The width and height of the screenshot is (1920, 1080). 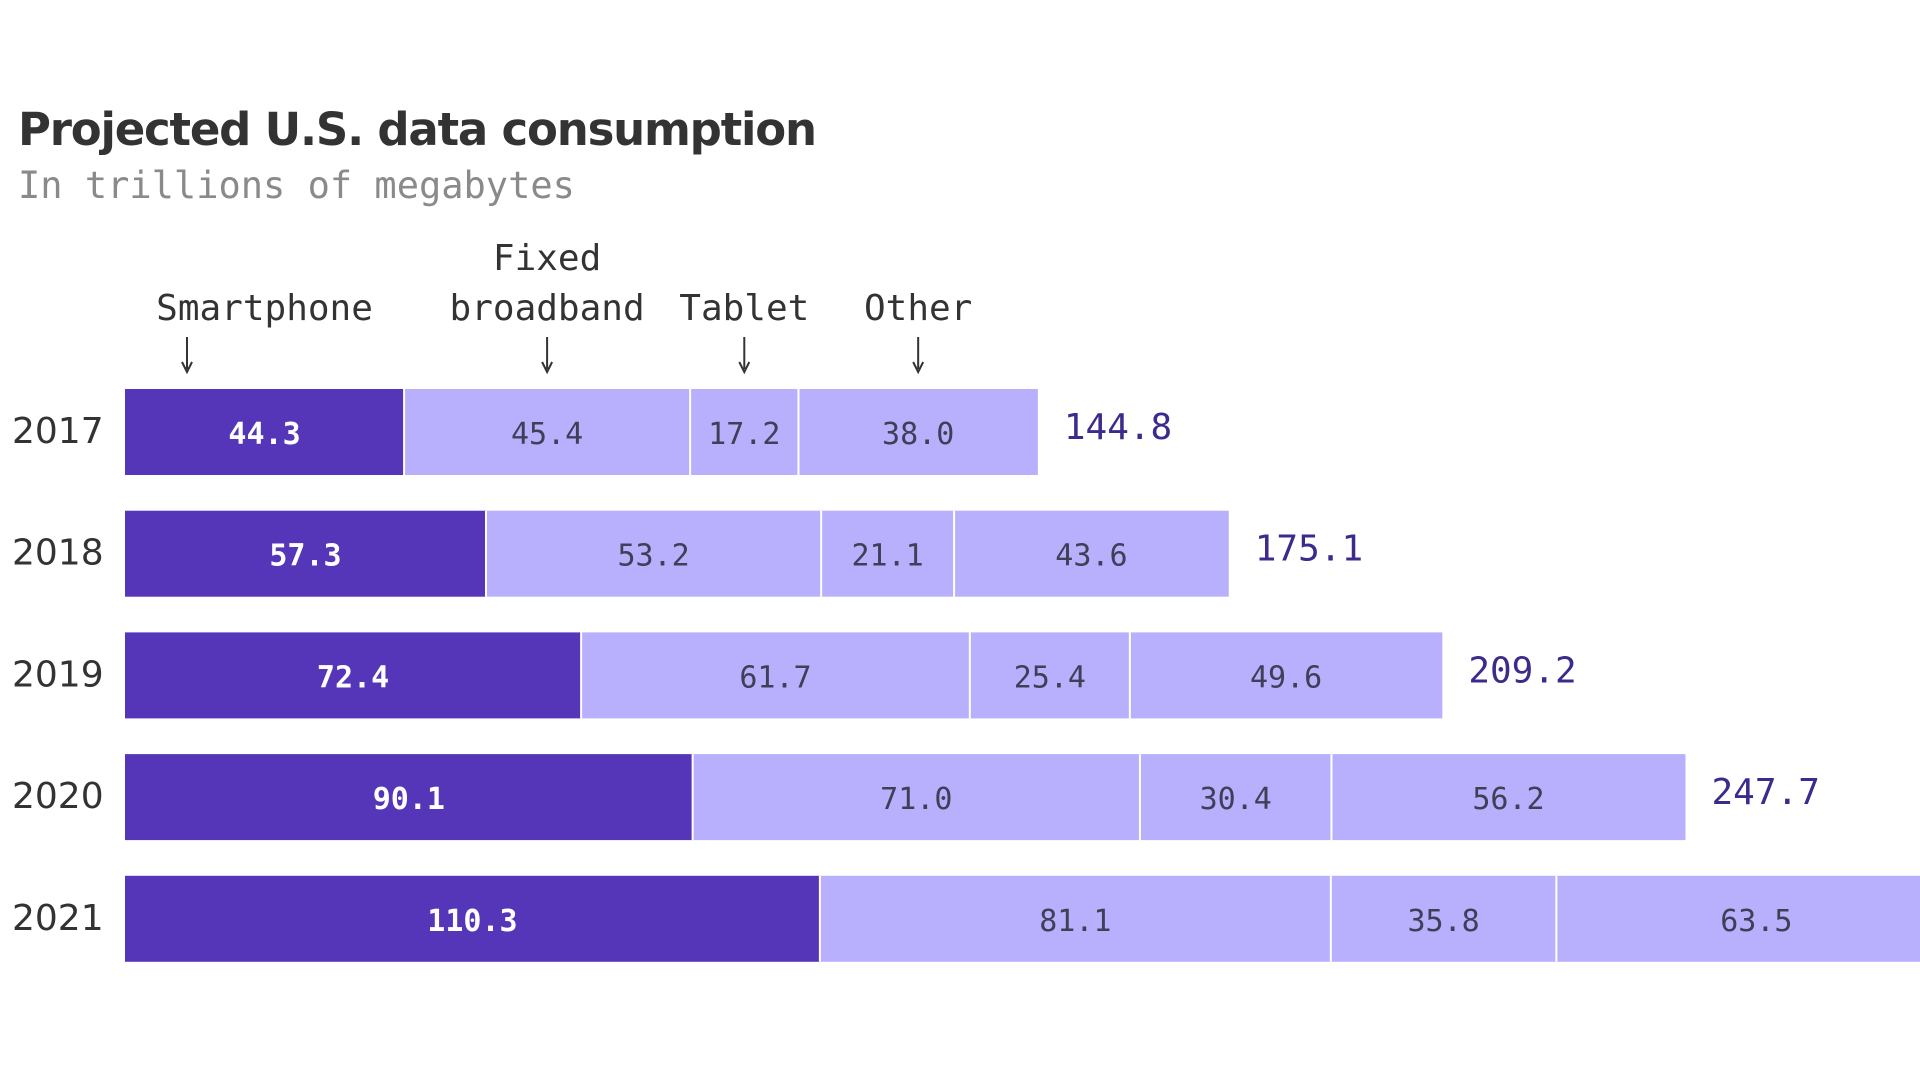 I want to click on value-label-tablet-2018: 21.1, so click(x=887, y=556).